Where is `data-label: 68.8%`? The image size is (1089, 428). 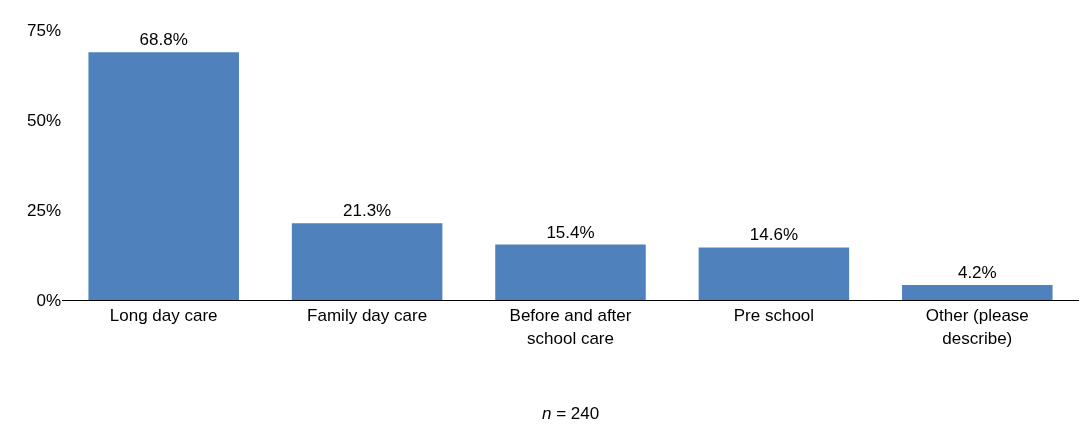 data-label: 68.8% is located at coordinates (163, 40).